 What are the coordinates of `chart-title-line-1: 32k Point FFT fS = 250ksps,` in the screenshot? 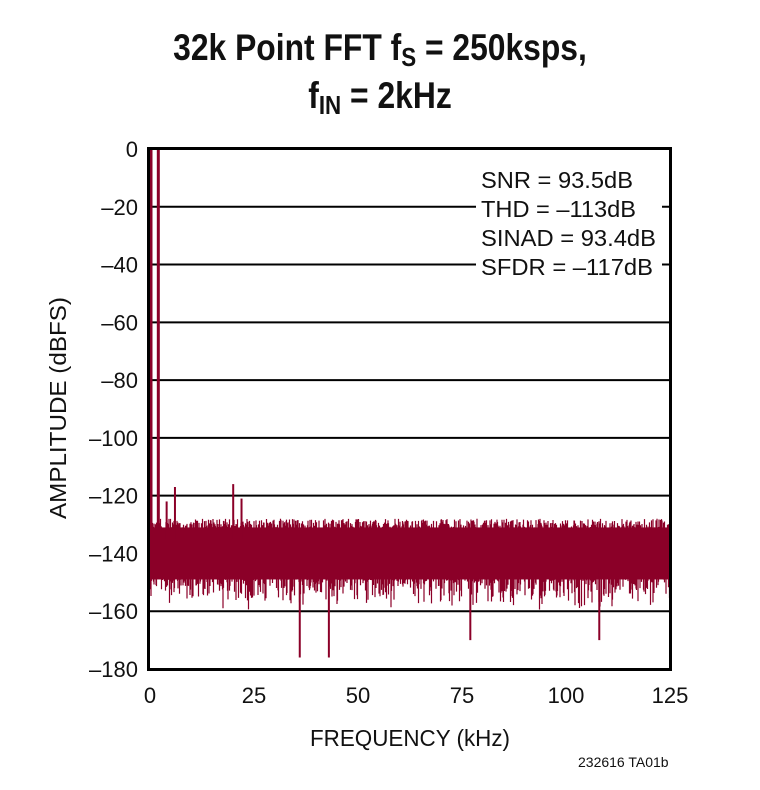 It's located at (380, 49).